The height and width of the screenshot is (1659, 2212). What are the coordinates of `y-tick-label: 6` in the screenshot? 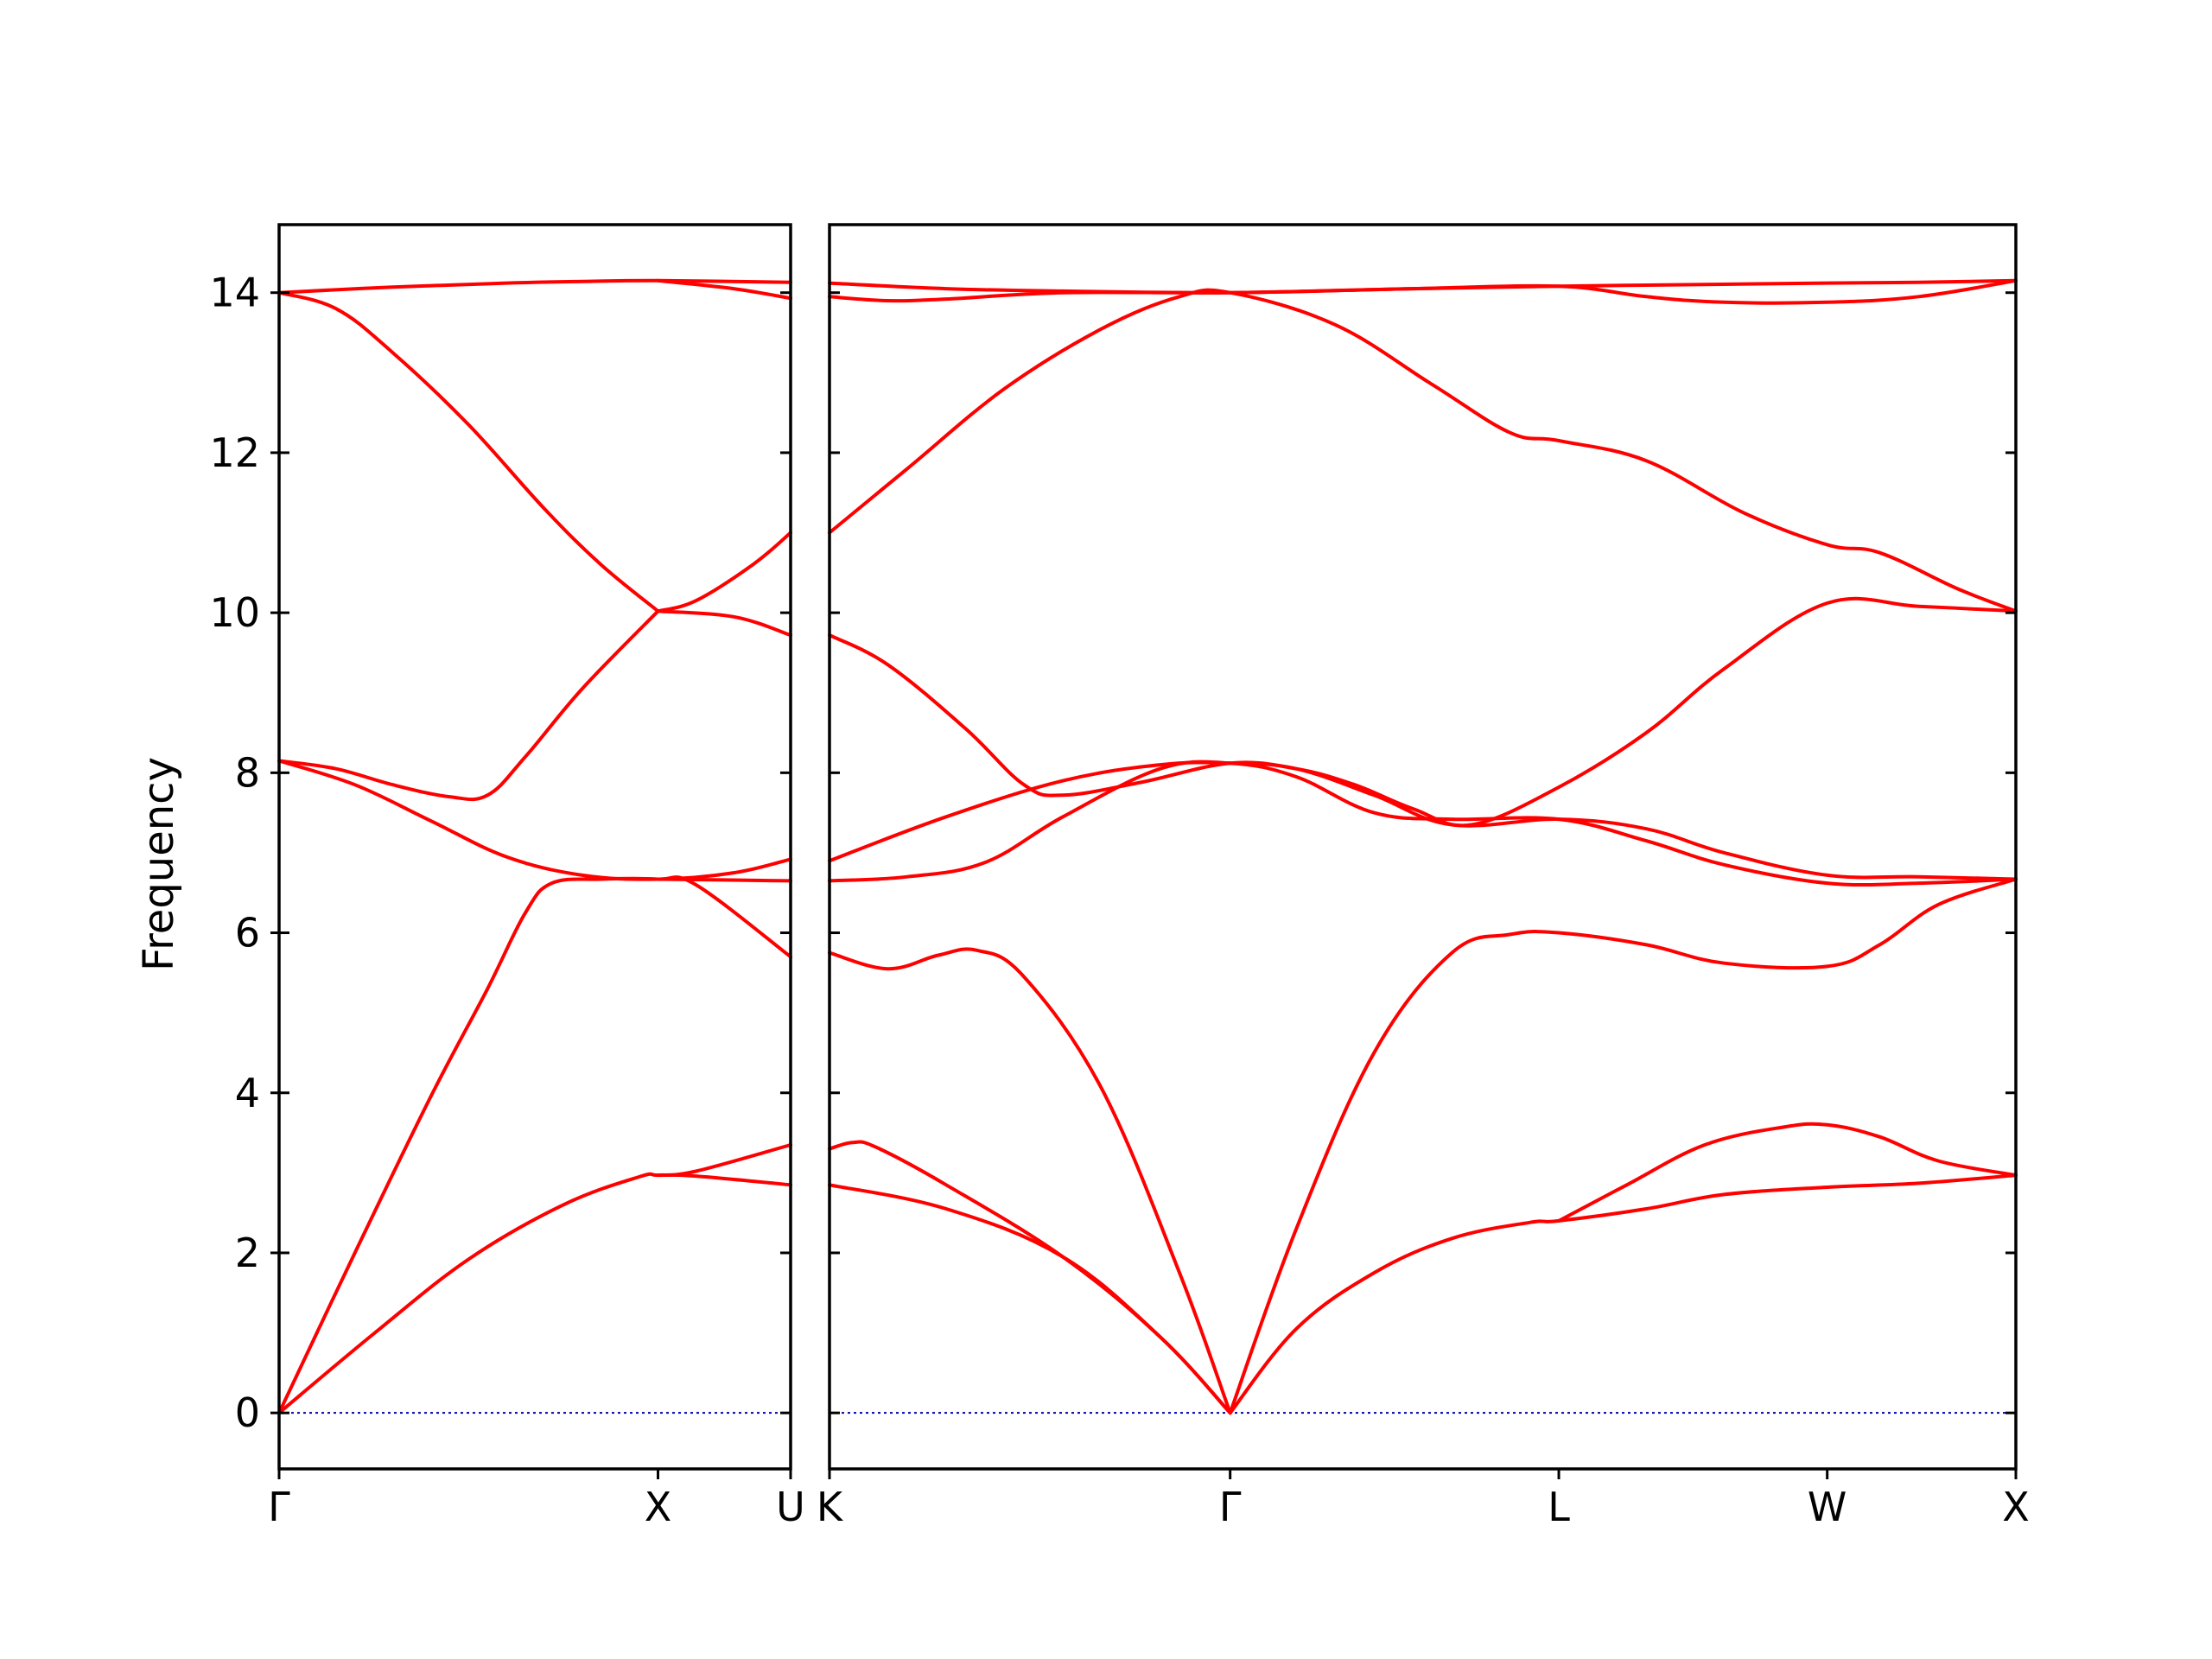 It's located at (247, 933).